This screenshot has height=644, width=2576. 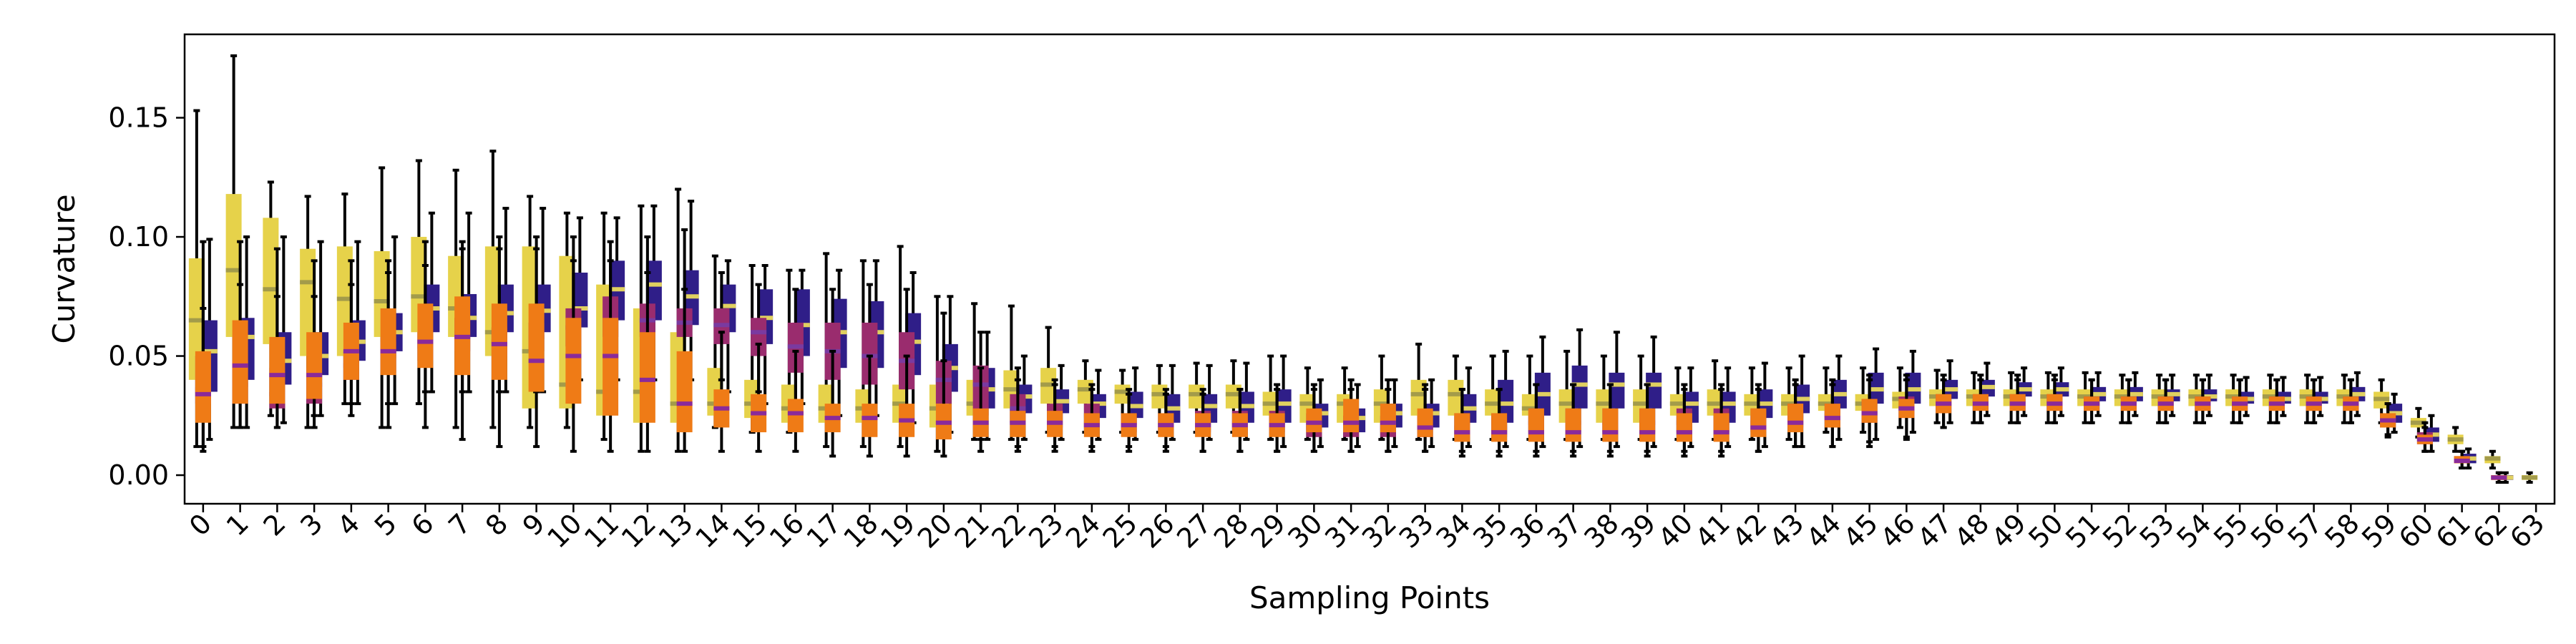 I want to click on x-tick-label: 6, so click(x=423, y=524).